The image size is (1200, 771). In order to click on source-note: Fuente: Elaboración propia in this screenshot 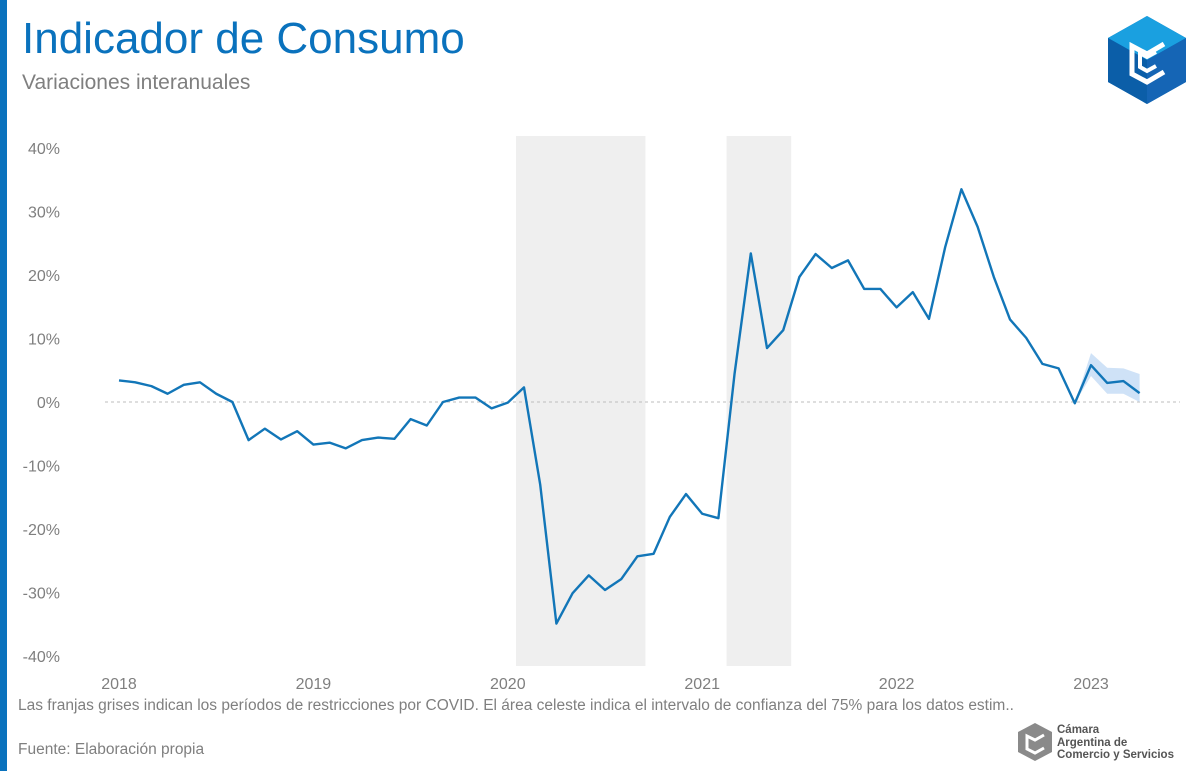, I will do `click(111, 749)`.